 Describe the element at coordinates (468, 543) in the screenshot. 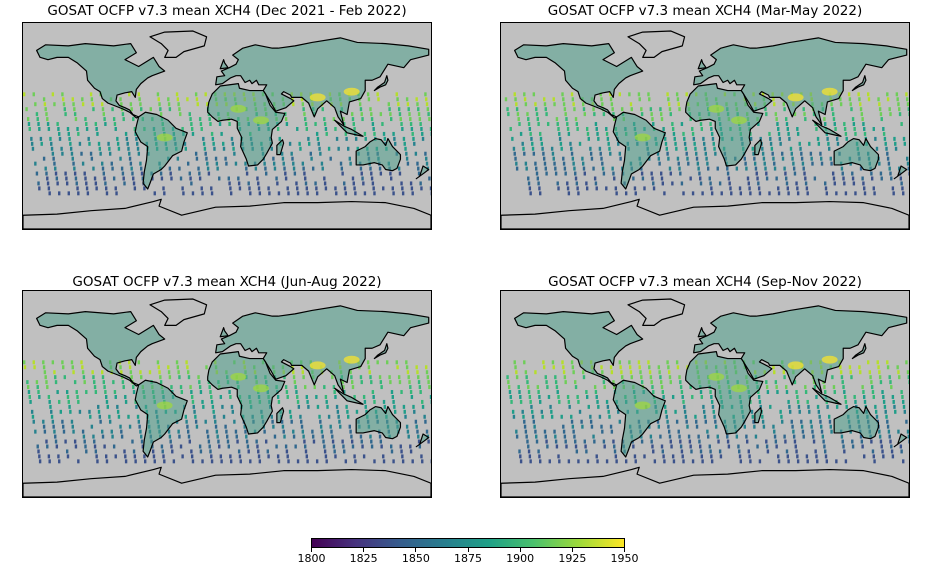

I see `colorbar` at that location.